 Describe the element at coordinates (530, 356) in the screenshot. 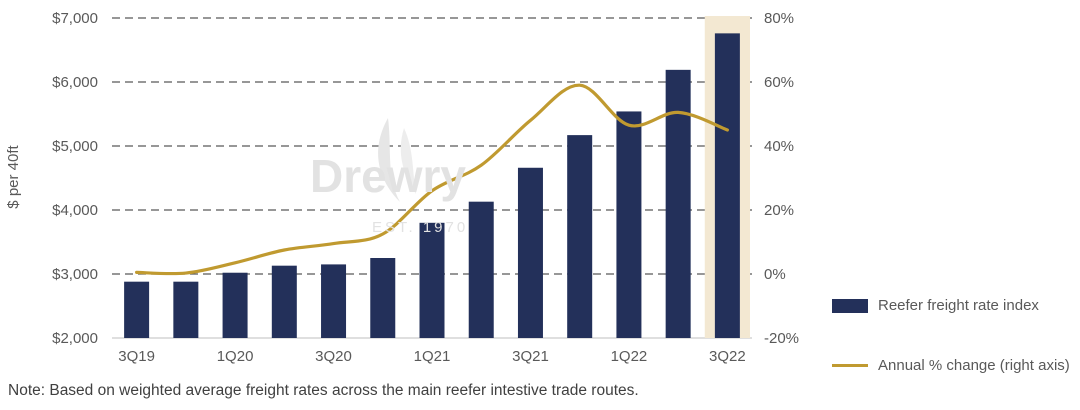

I see `x-tick-label: 3Q21` at that location.